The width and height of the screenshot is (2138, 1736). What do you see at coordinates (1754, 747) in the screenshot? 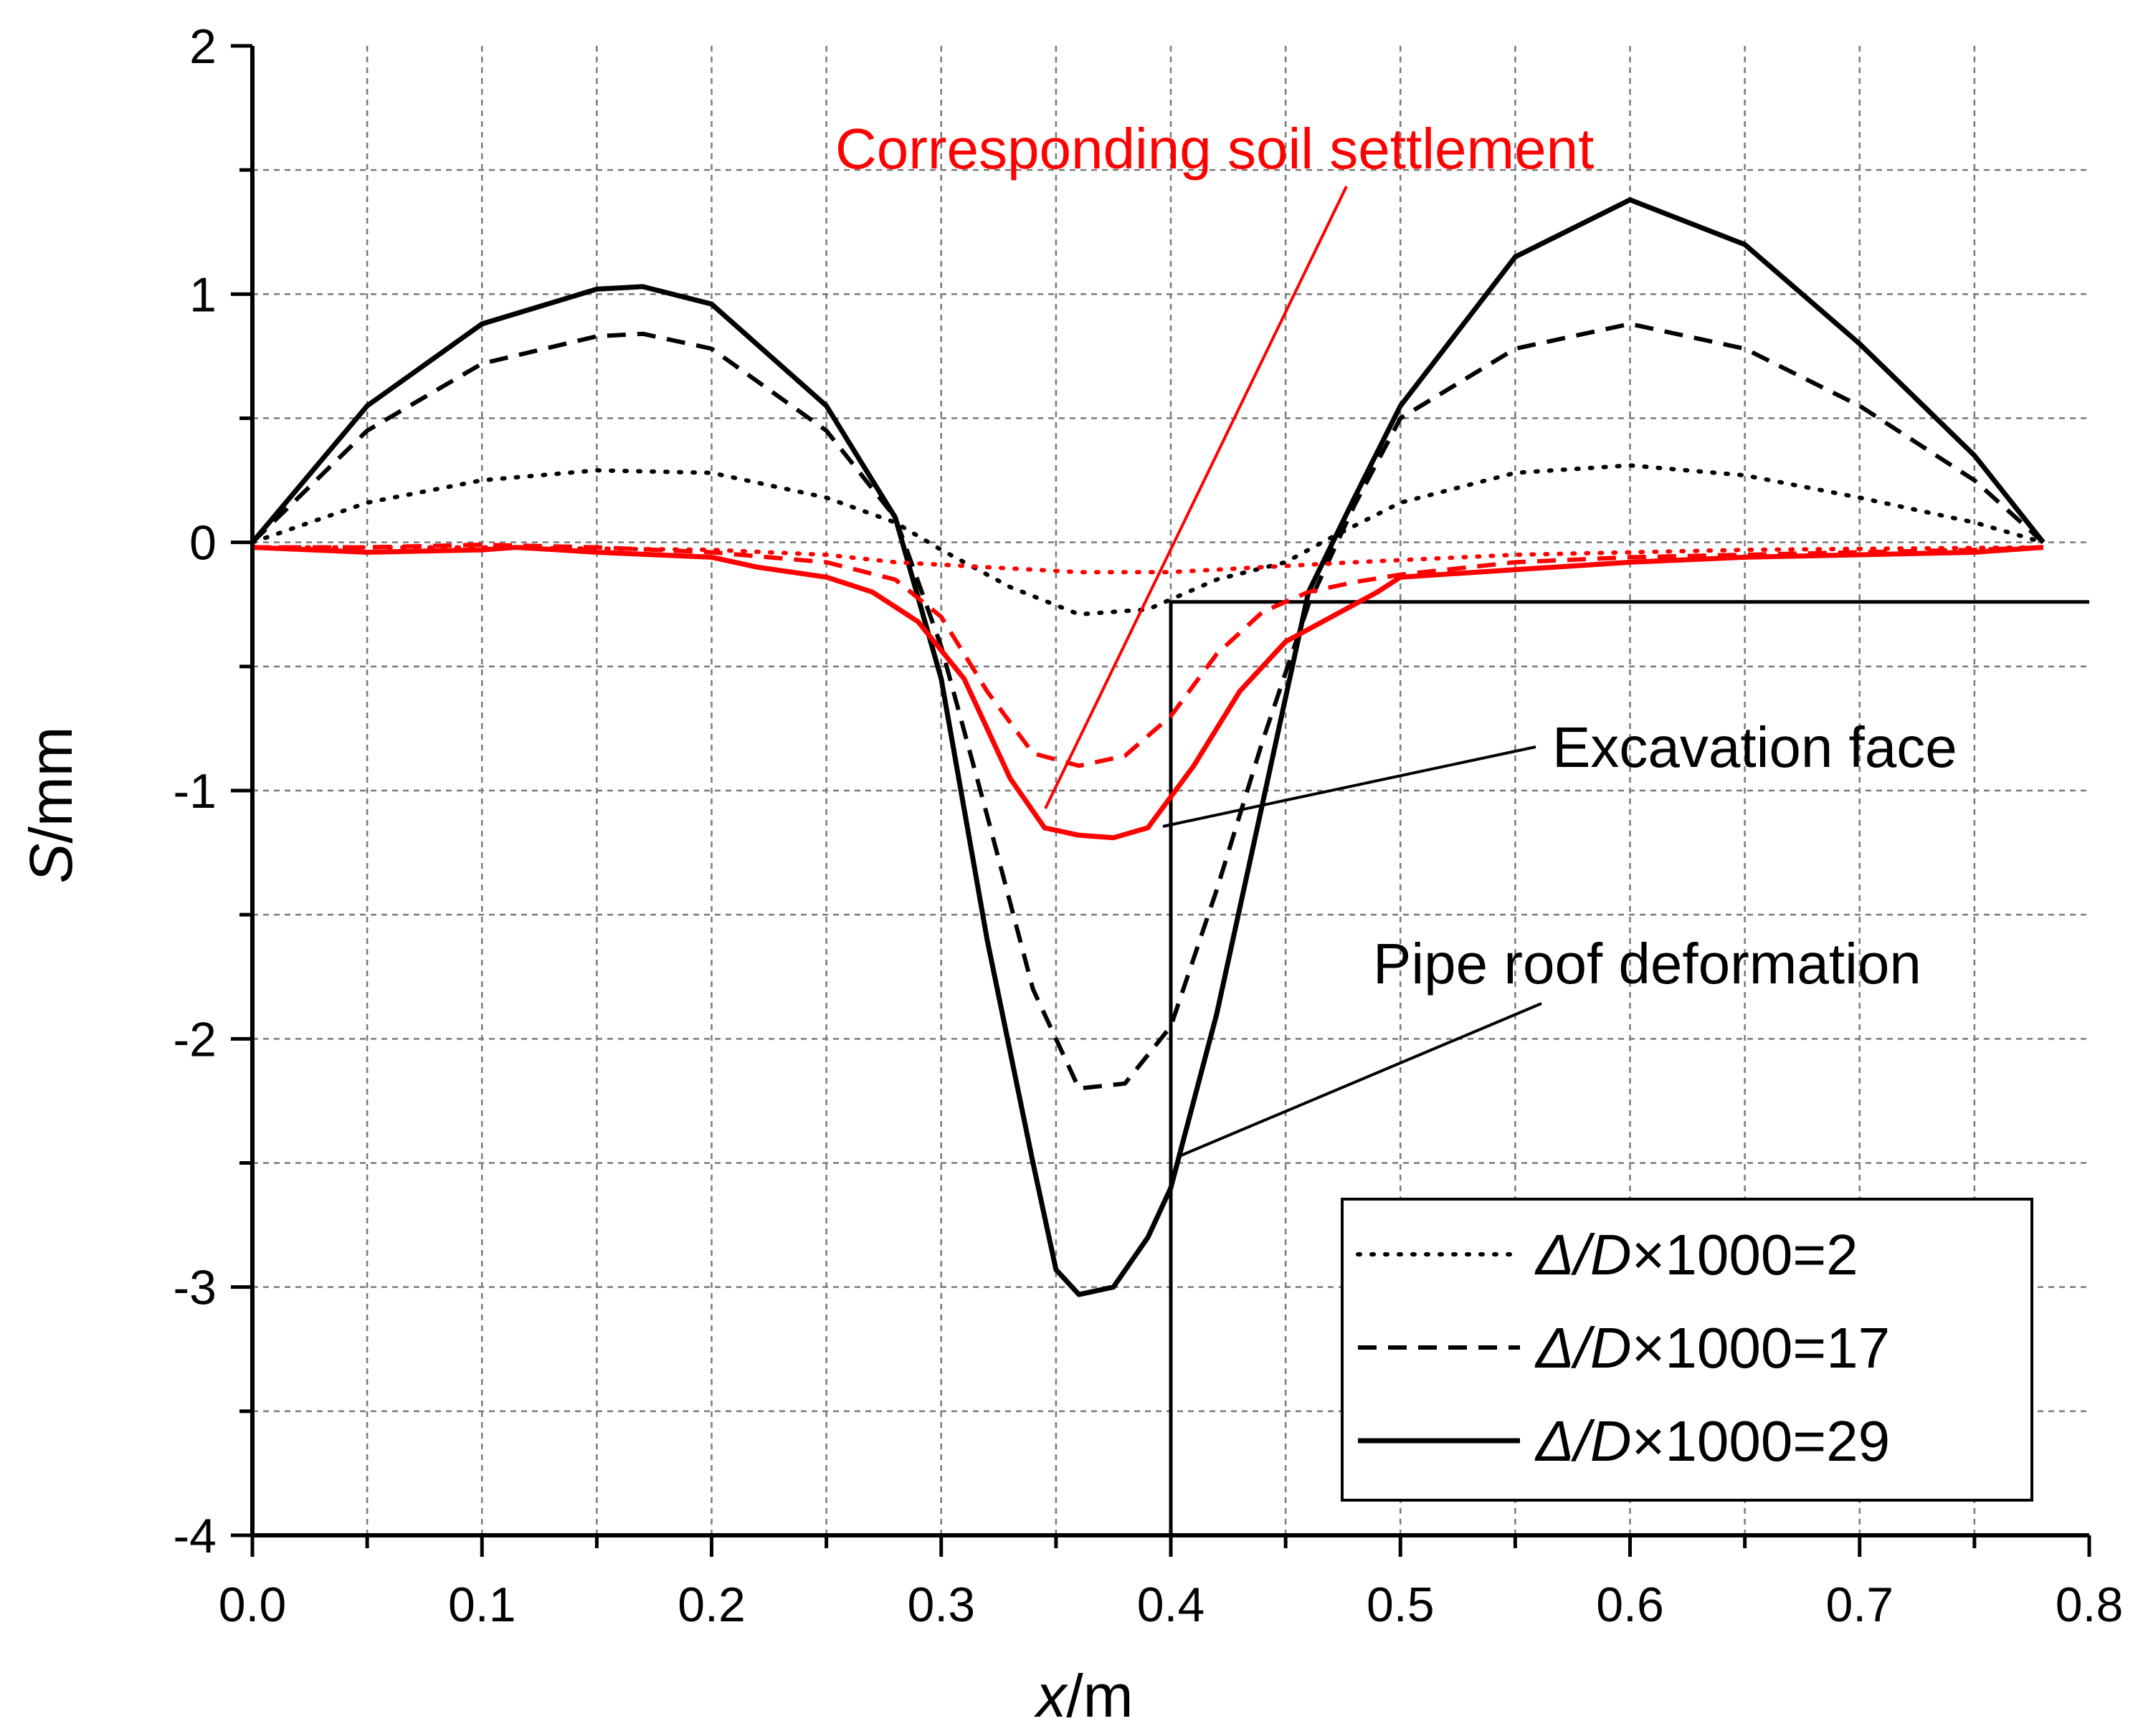
I see `annotation-excavation-face: Excavation face` at bounding box center [1754, 747].